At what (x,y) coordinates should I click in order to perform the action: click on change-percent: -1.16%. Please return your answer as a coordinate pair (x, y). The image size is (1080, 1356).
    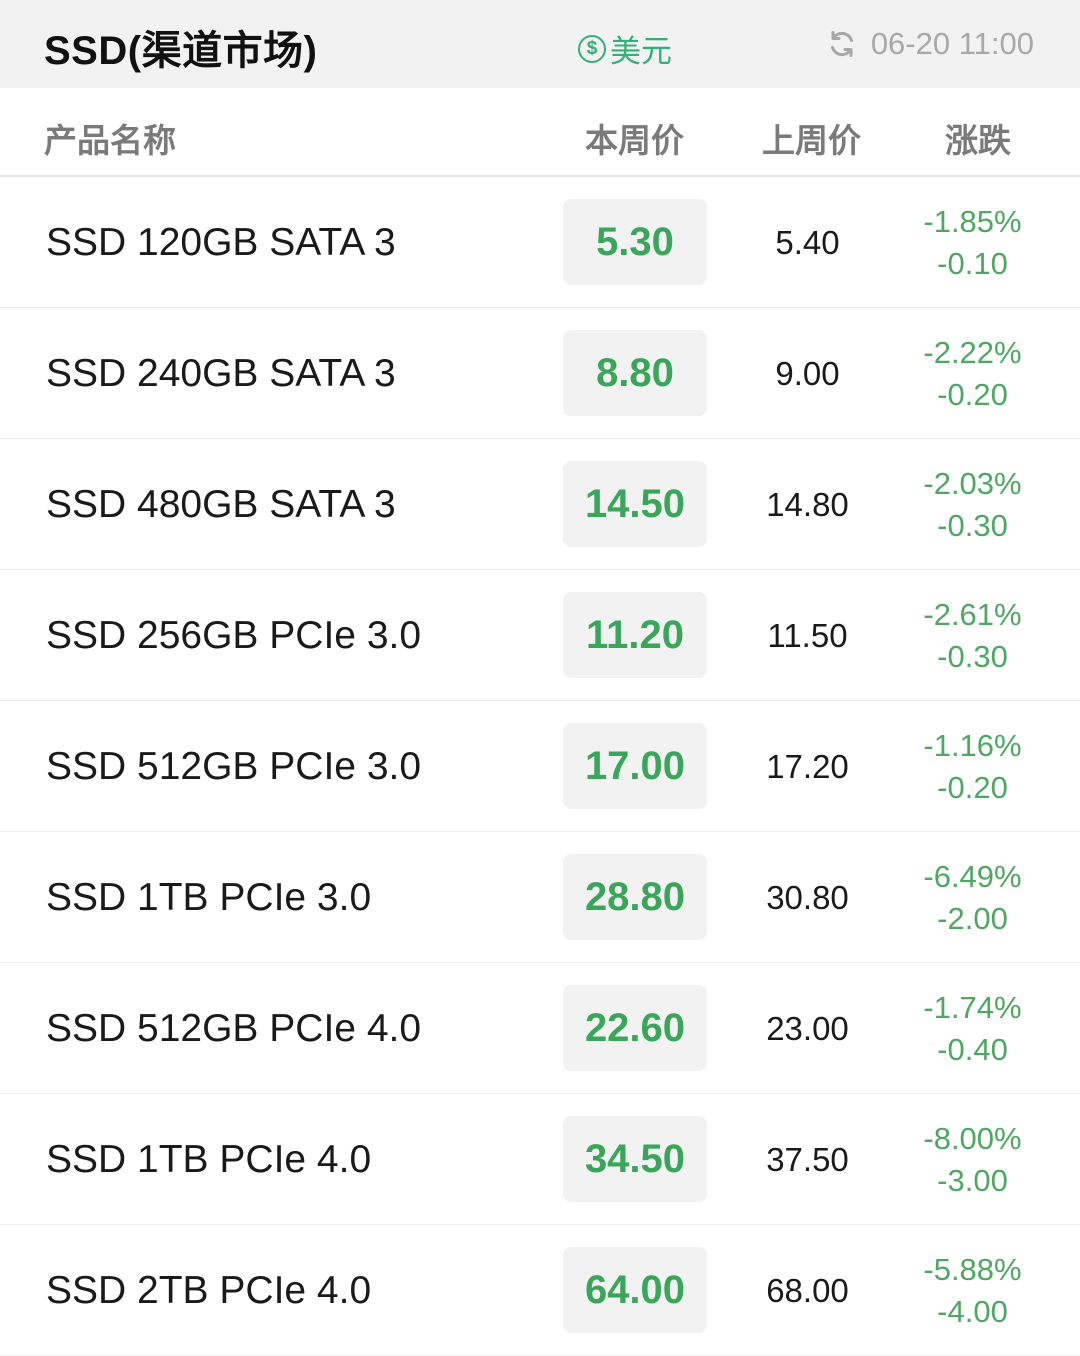
    Looking at the image, I should click on (972, 745).